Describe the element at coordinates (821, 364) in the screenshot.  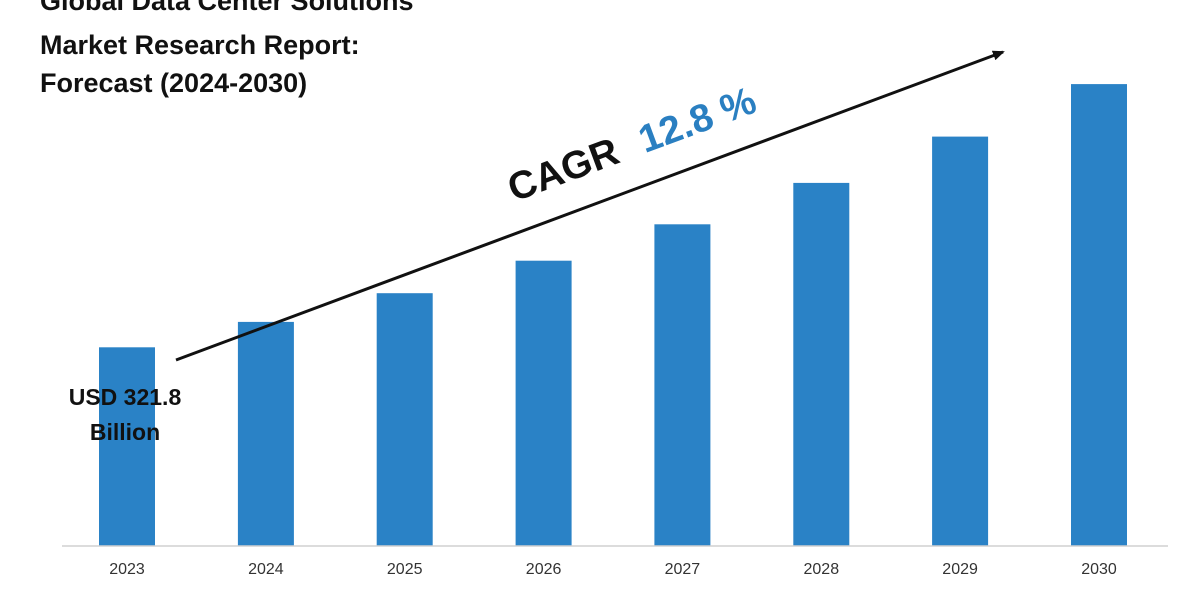
I see `bar-2028` at that location.